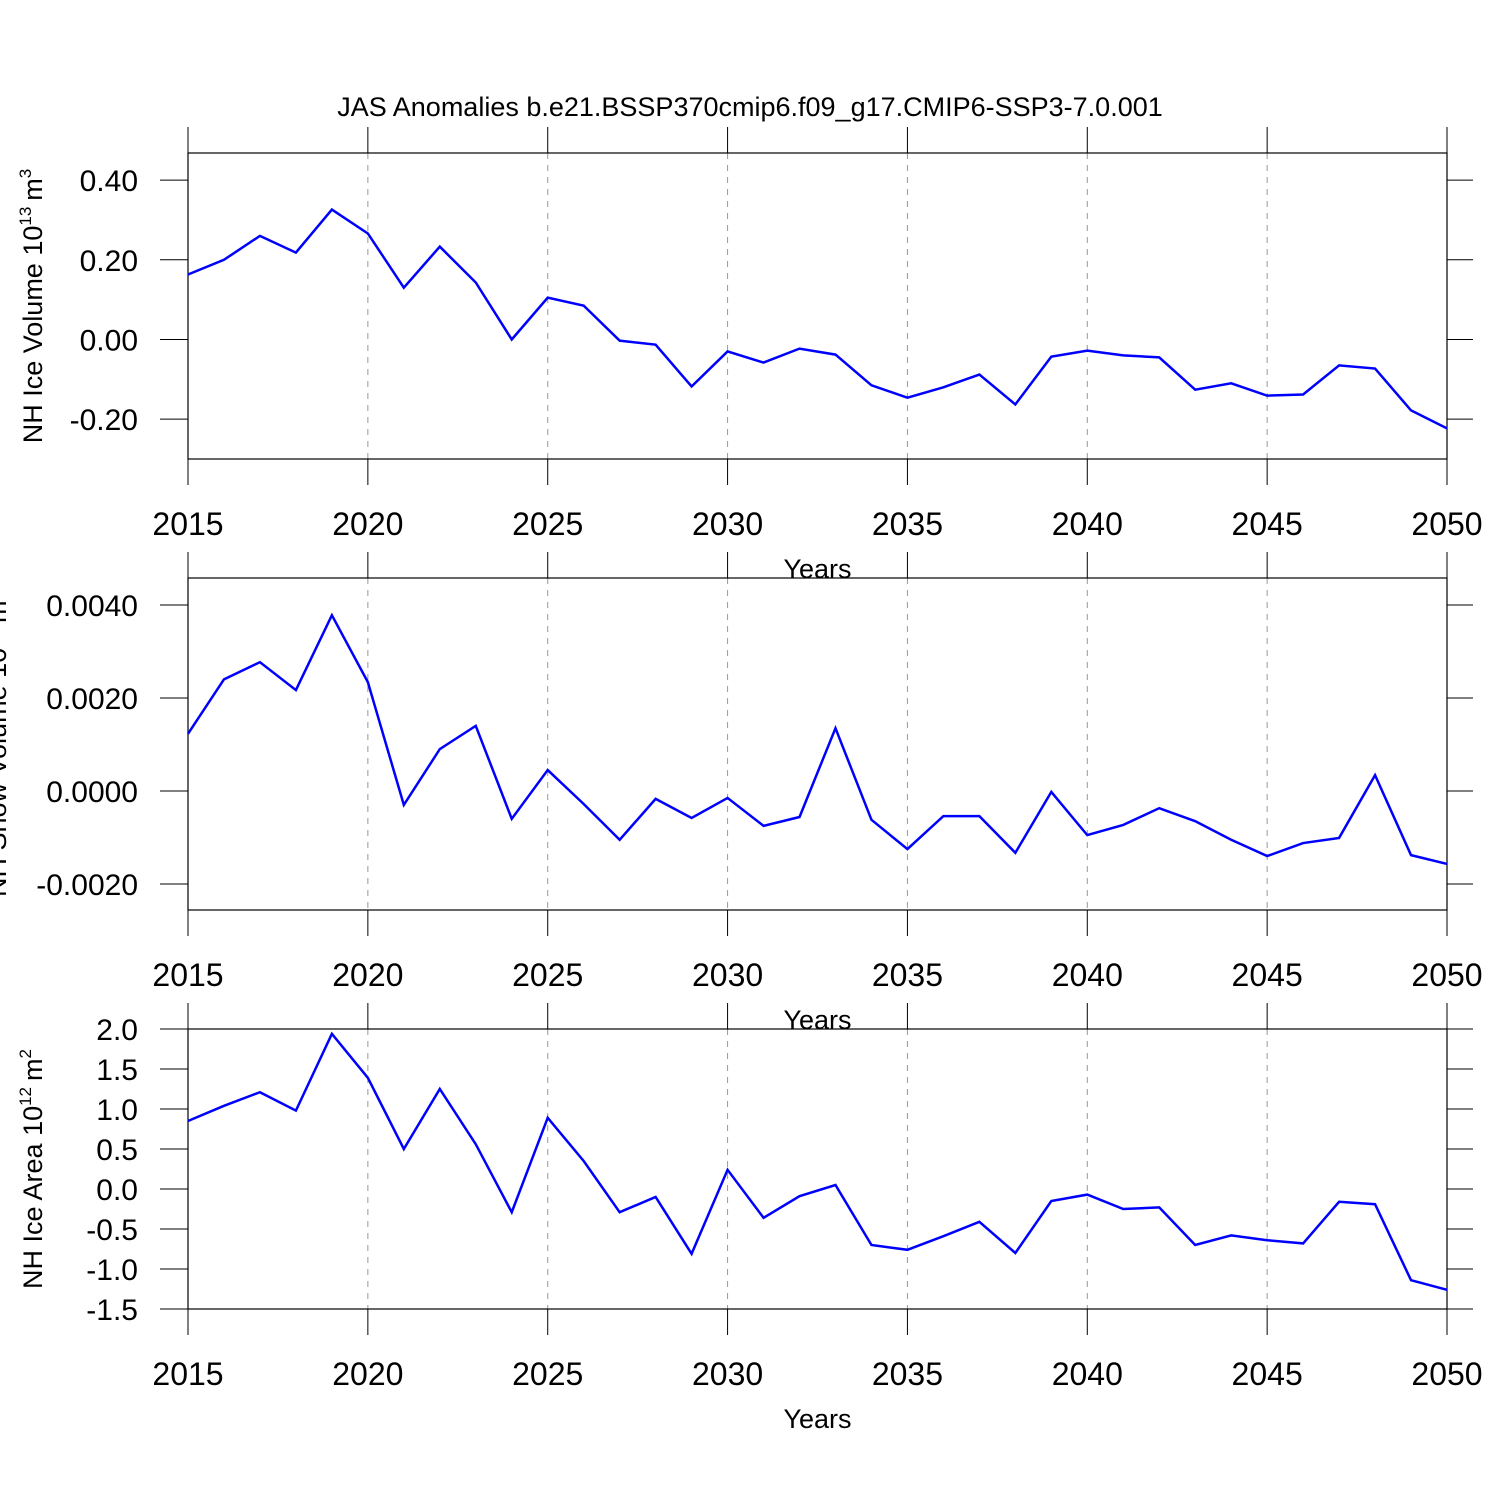 This screenshot has width=1500, height=1500. What do you see at coordinates (92, 606) in the screenshot?
I see `y-tick-label: 0.0040` at bounding box center [92, 606].